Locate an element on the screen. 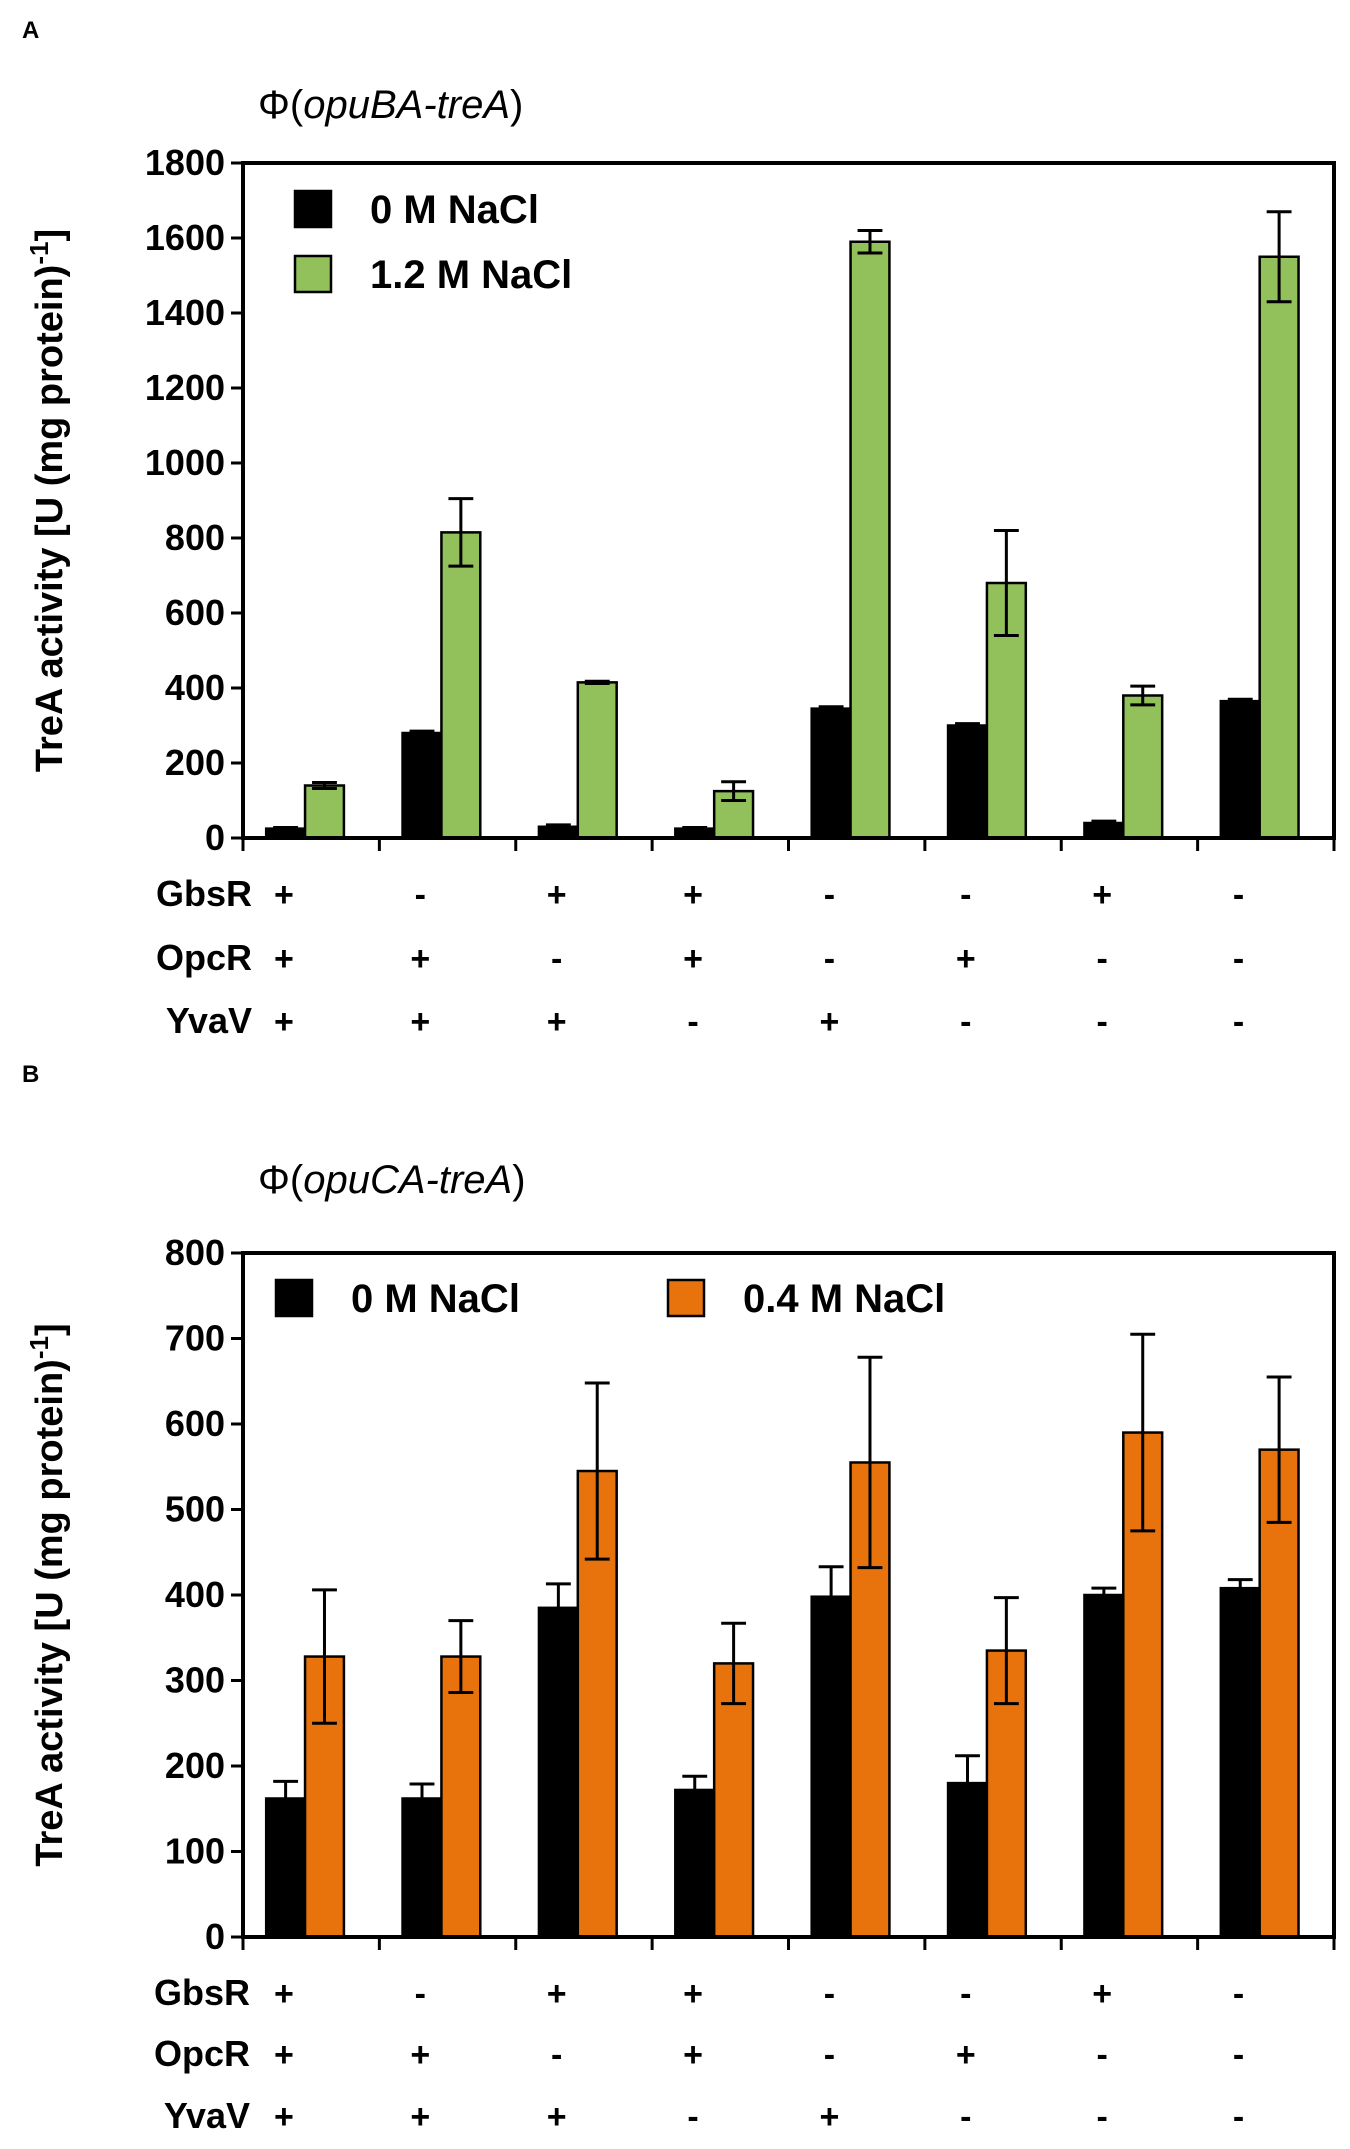 The height and width of the screenshot is (2149, 1350). y-tick-label: 1200 is located at coordinates (185, 387).